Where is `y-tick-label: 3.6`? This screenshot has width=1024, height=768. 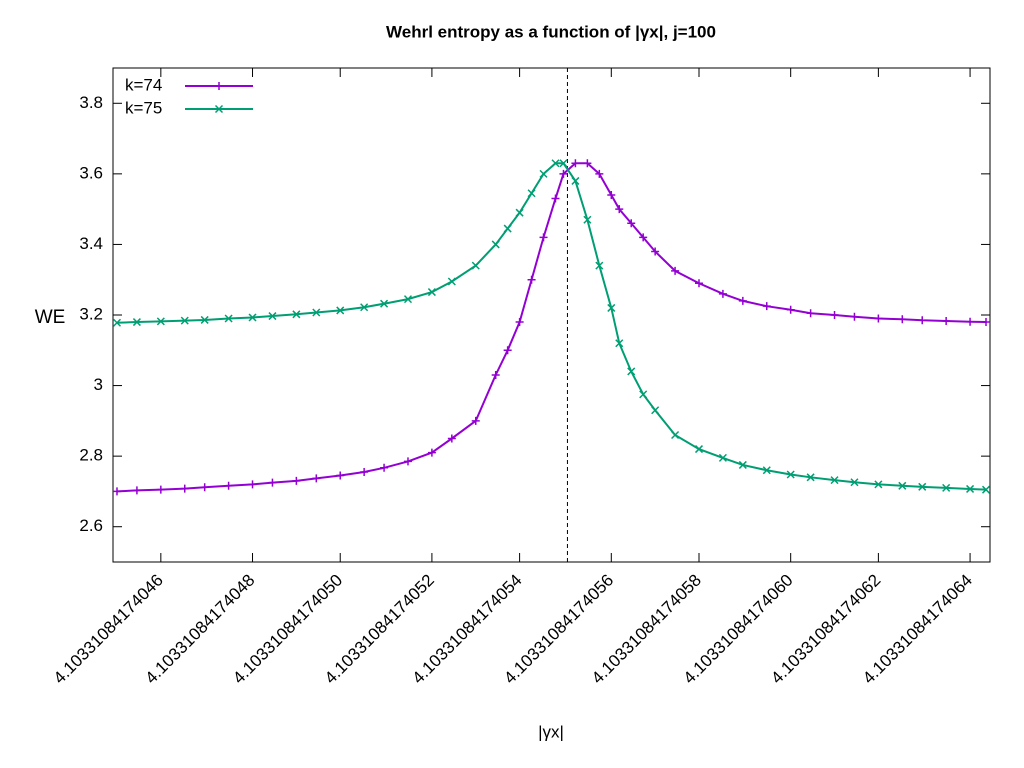 y-tick-label: 3.6 is located at coordinates (91, 172).